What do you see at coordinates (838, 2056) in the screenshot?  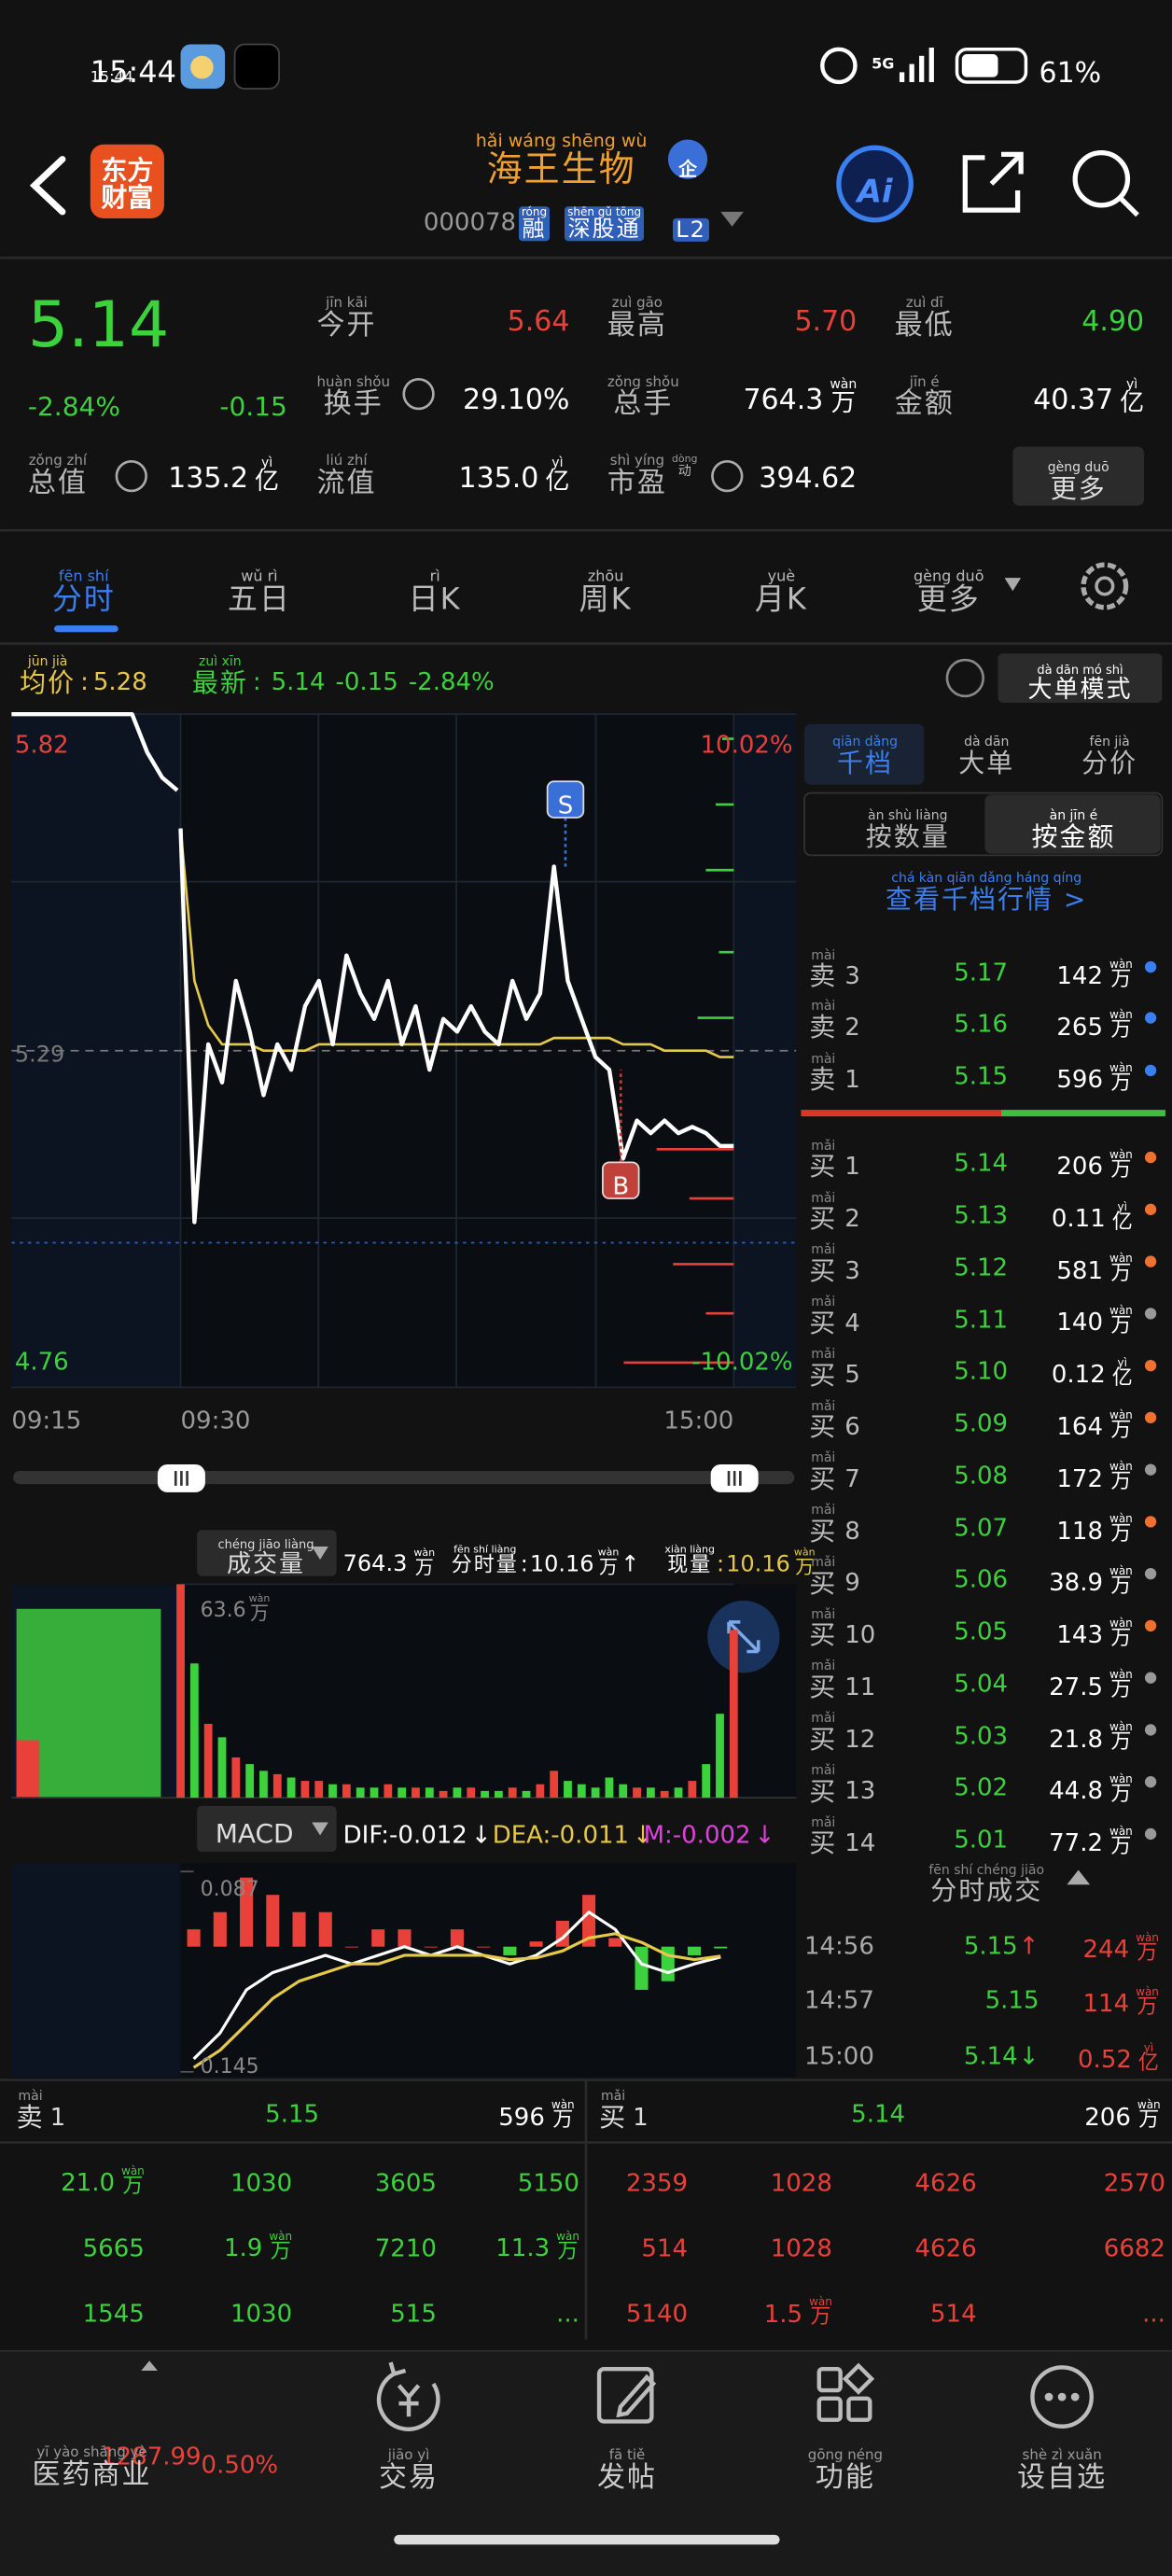 I see `trade-time: 15:00` at bounding box center [838, 2056].